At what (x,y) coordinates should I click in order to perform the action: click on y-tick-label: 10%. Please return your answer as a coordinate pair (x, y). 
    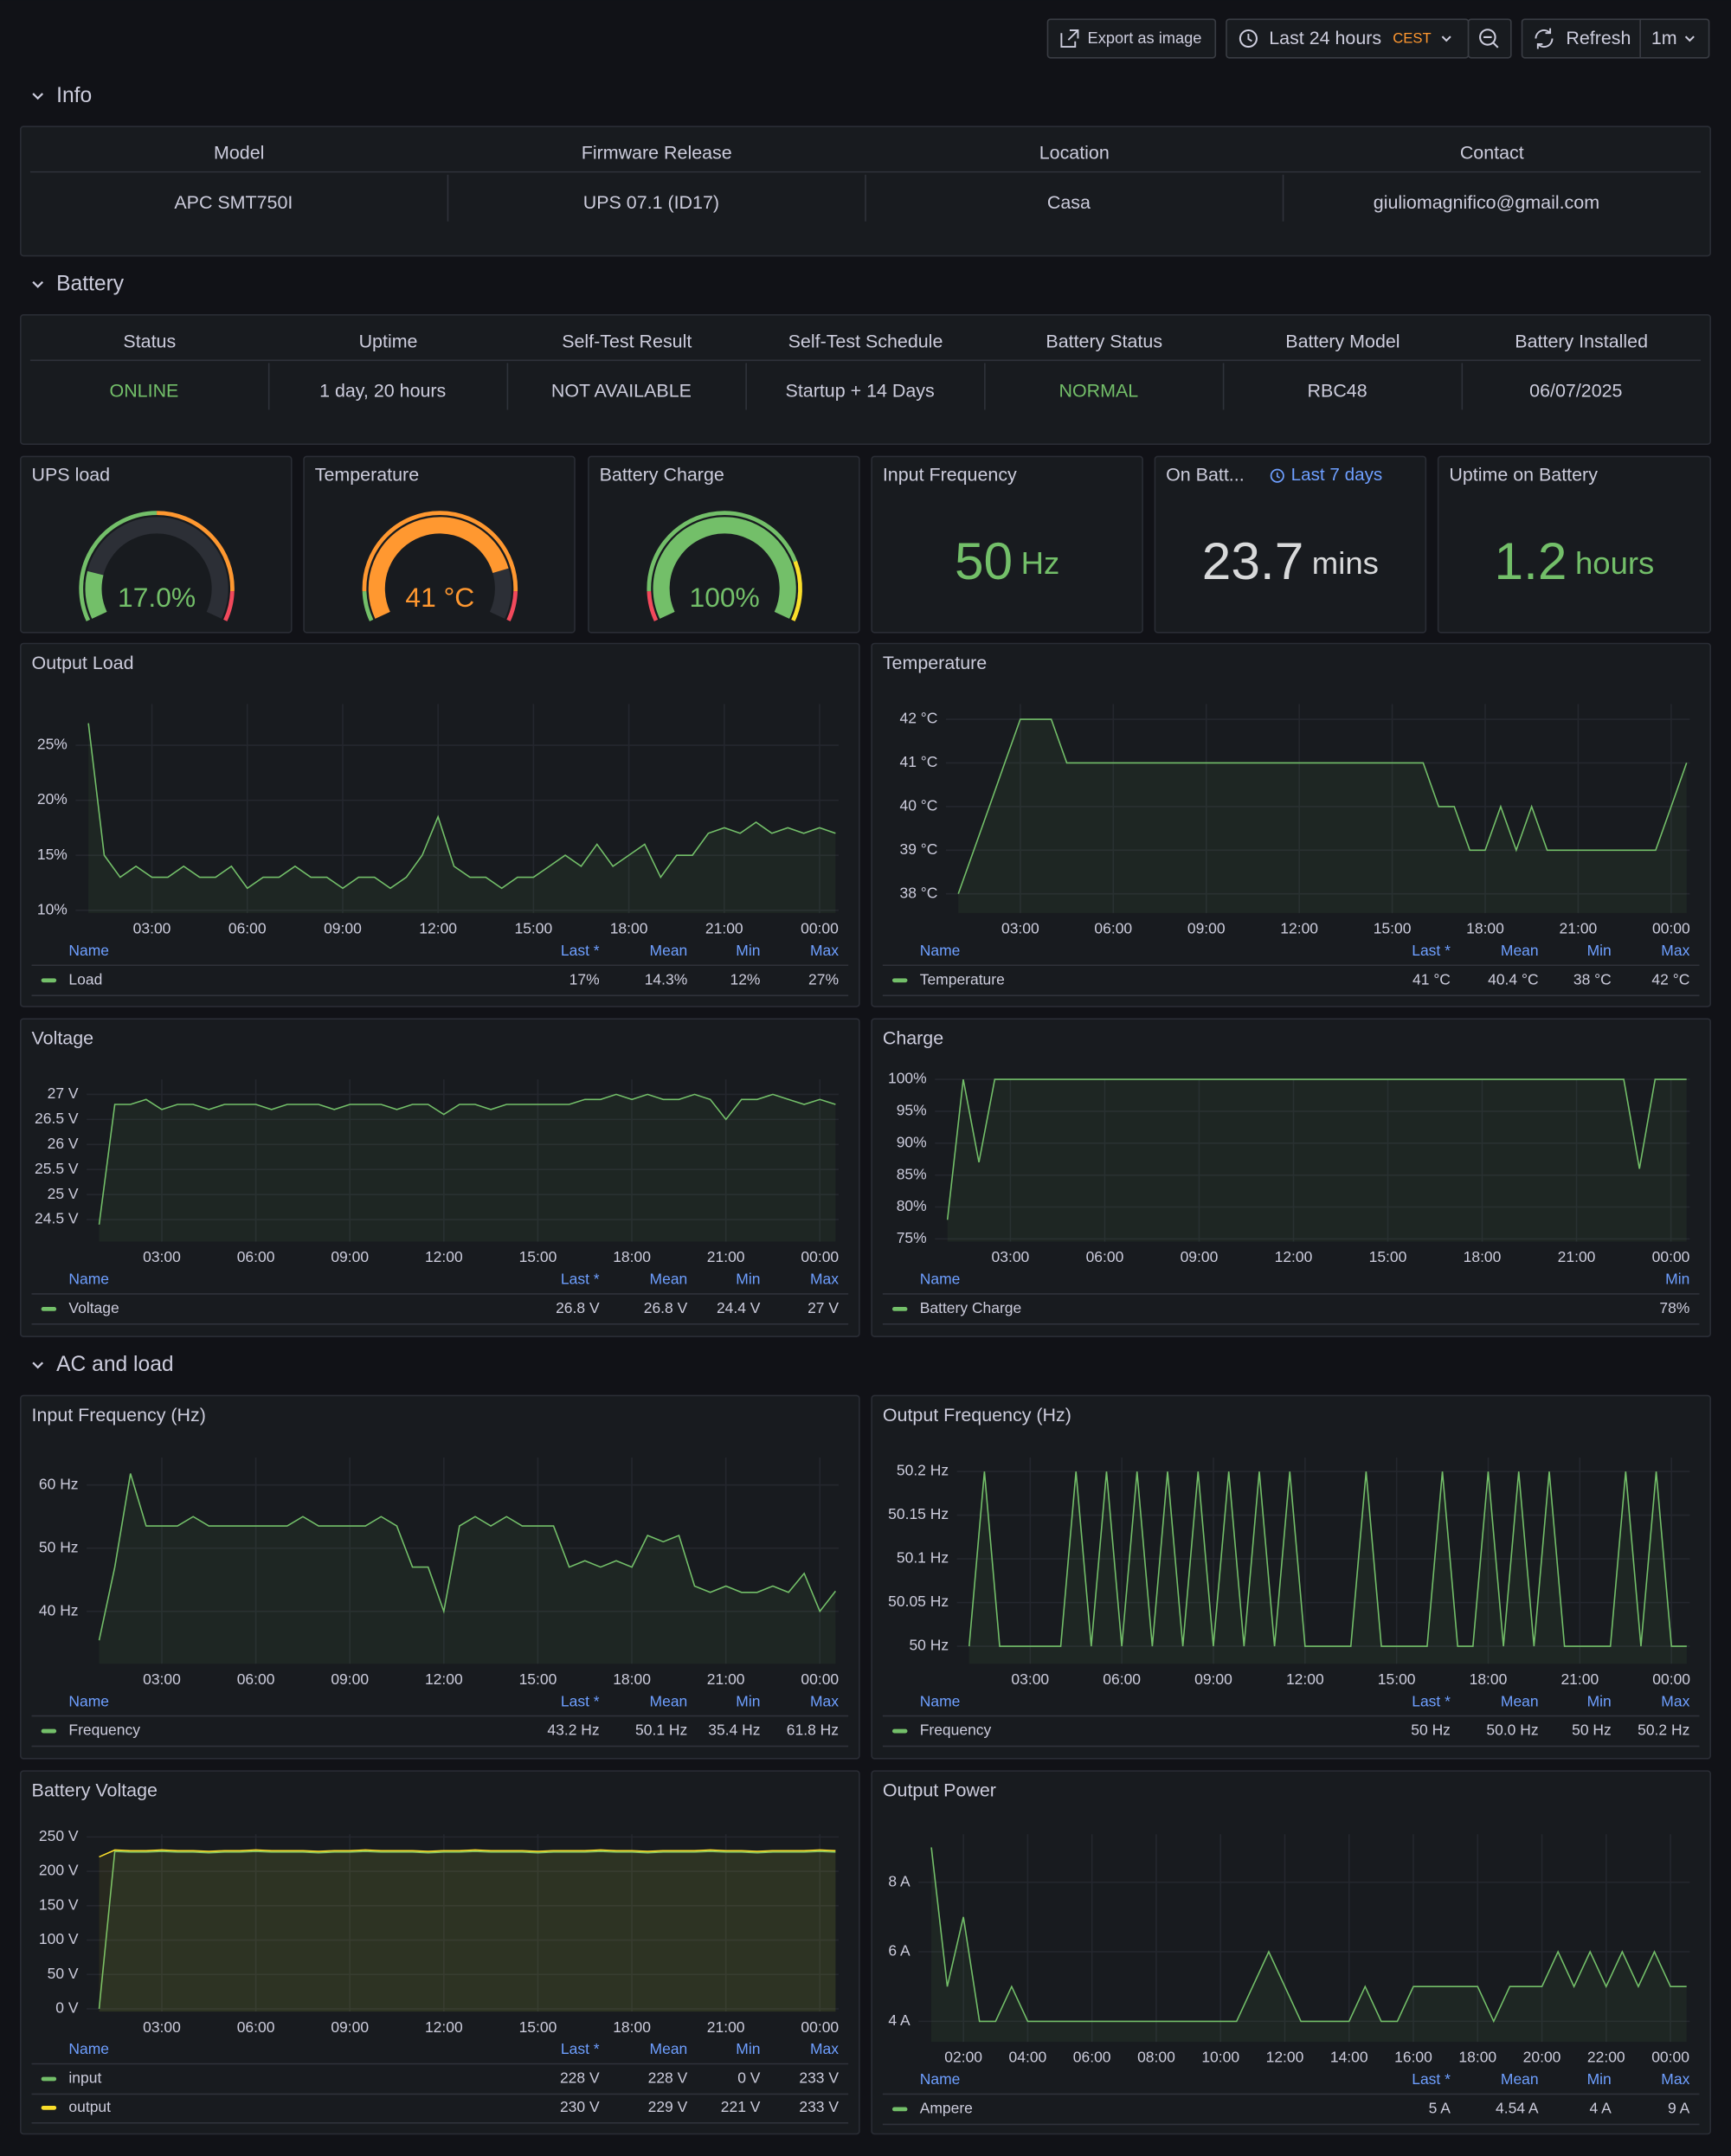
    Looking at the image, I should click on (52, 908).